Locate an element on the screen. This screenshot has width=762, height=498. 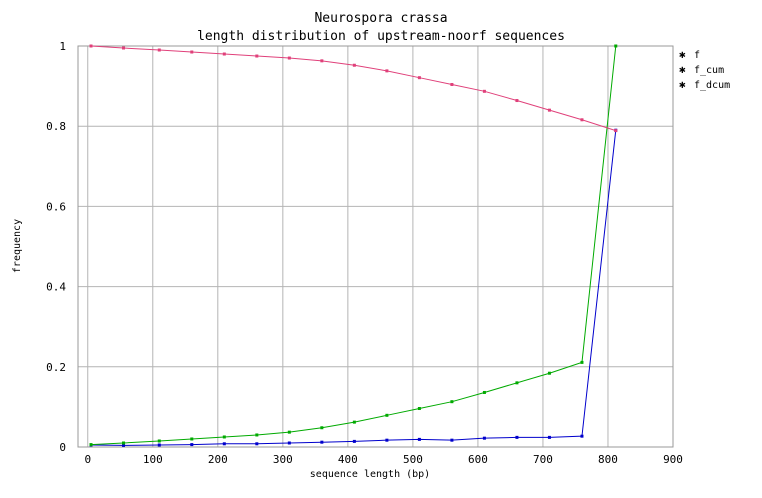
x-axis-label: sequence length (bp) is located at coordinates (370, 474).